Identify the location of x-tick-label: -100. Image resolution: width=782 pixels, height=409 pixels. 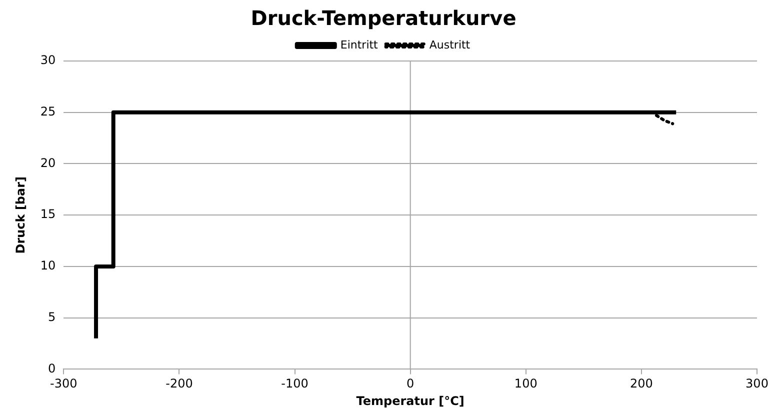
(294, 383).